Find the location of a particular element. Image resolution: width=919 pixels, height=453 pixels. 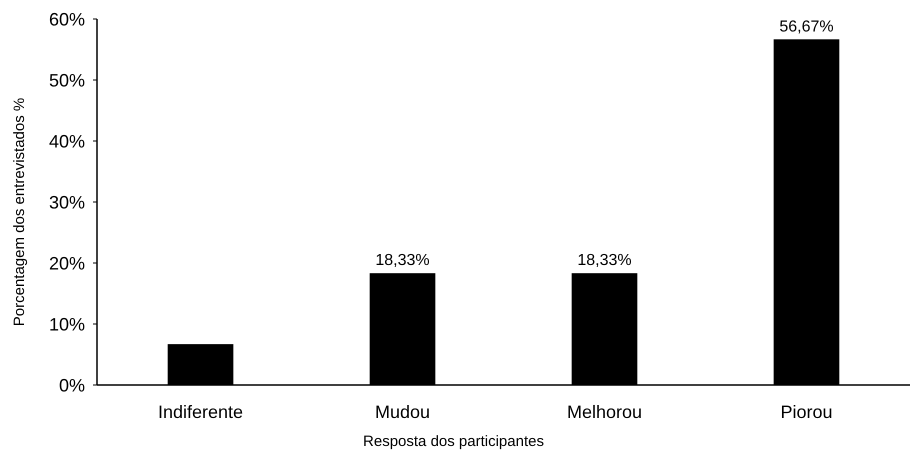

y-tick-label: 20% is located at coordinates (66, 263).